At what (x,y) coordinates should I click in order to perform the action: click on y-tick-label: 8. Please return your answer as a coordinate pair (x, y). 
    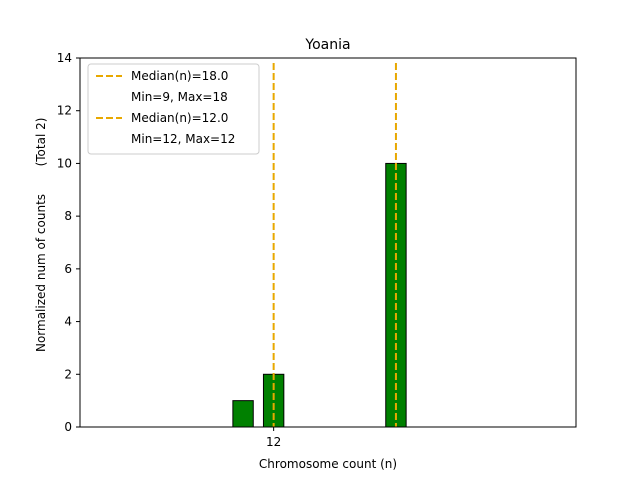
    Looking at the image, I should click on (68, 216).